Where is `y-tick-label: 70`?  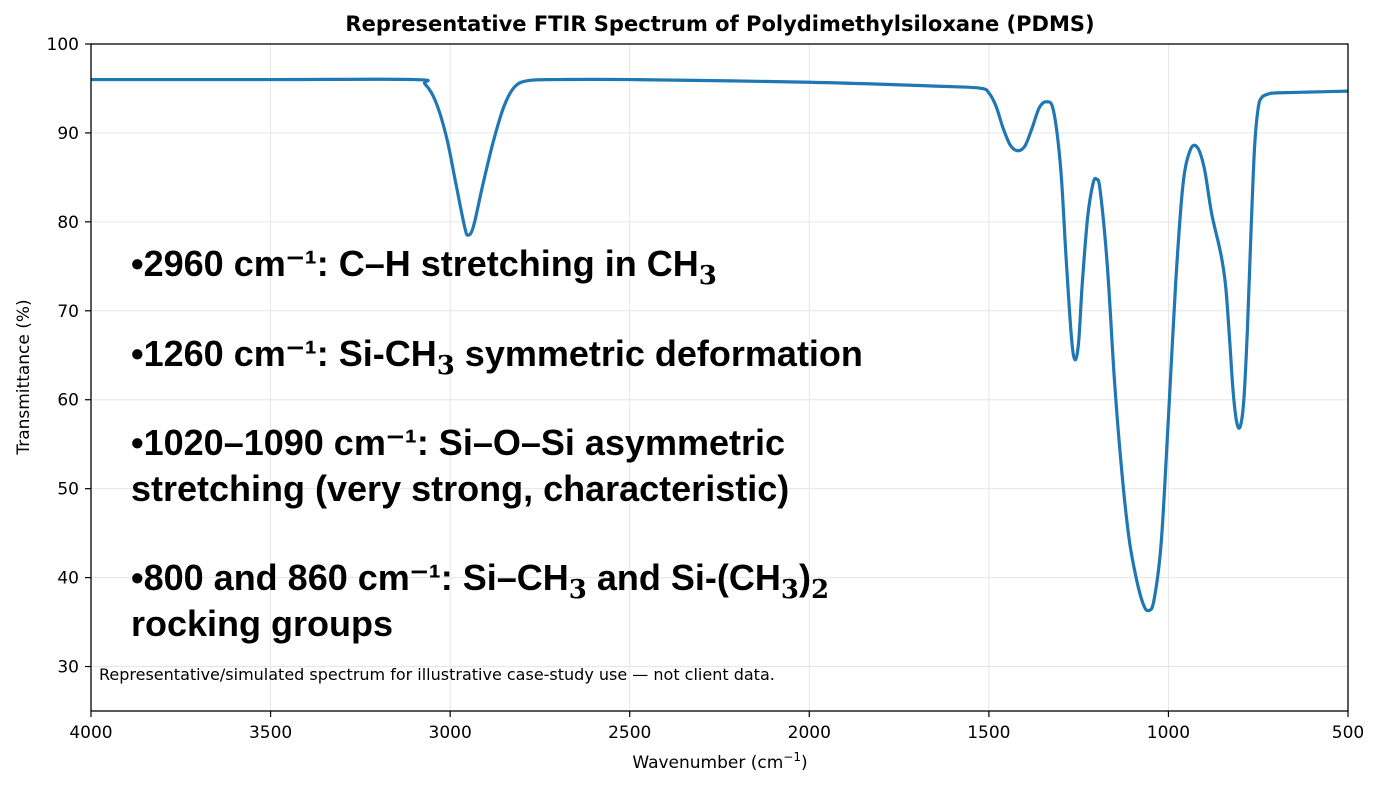 y-tick-label: 70 is located at coordinates (68, 312).